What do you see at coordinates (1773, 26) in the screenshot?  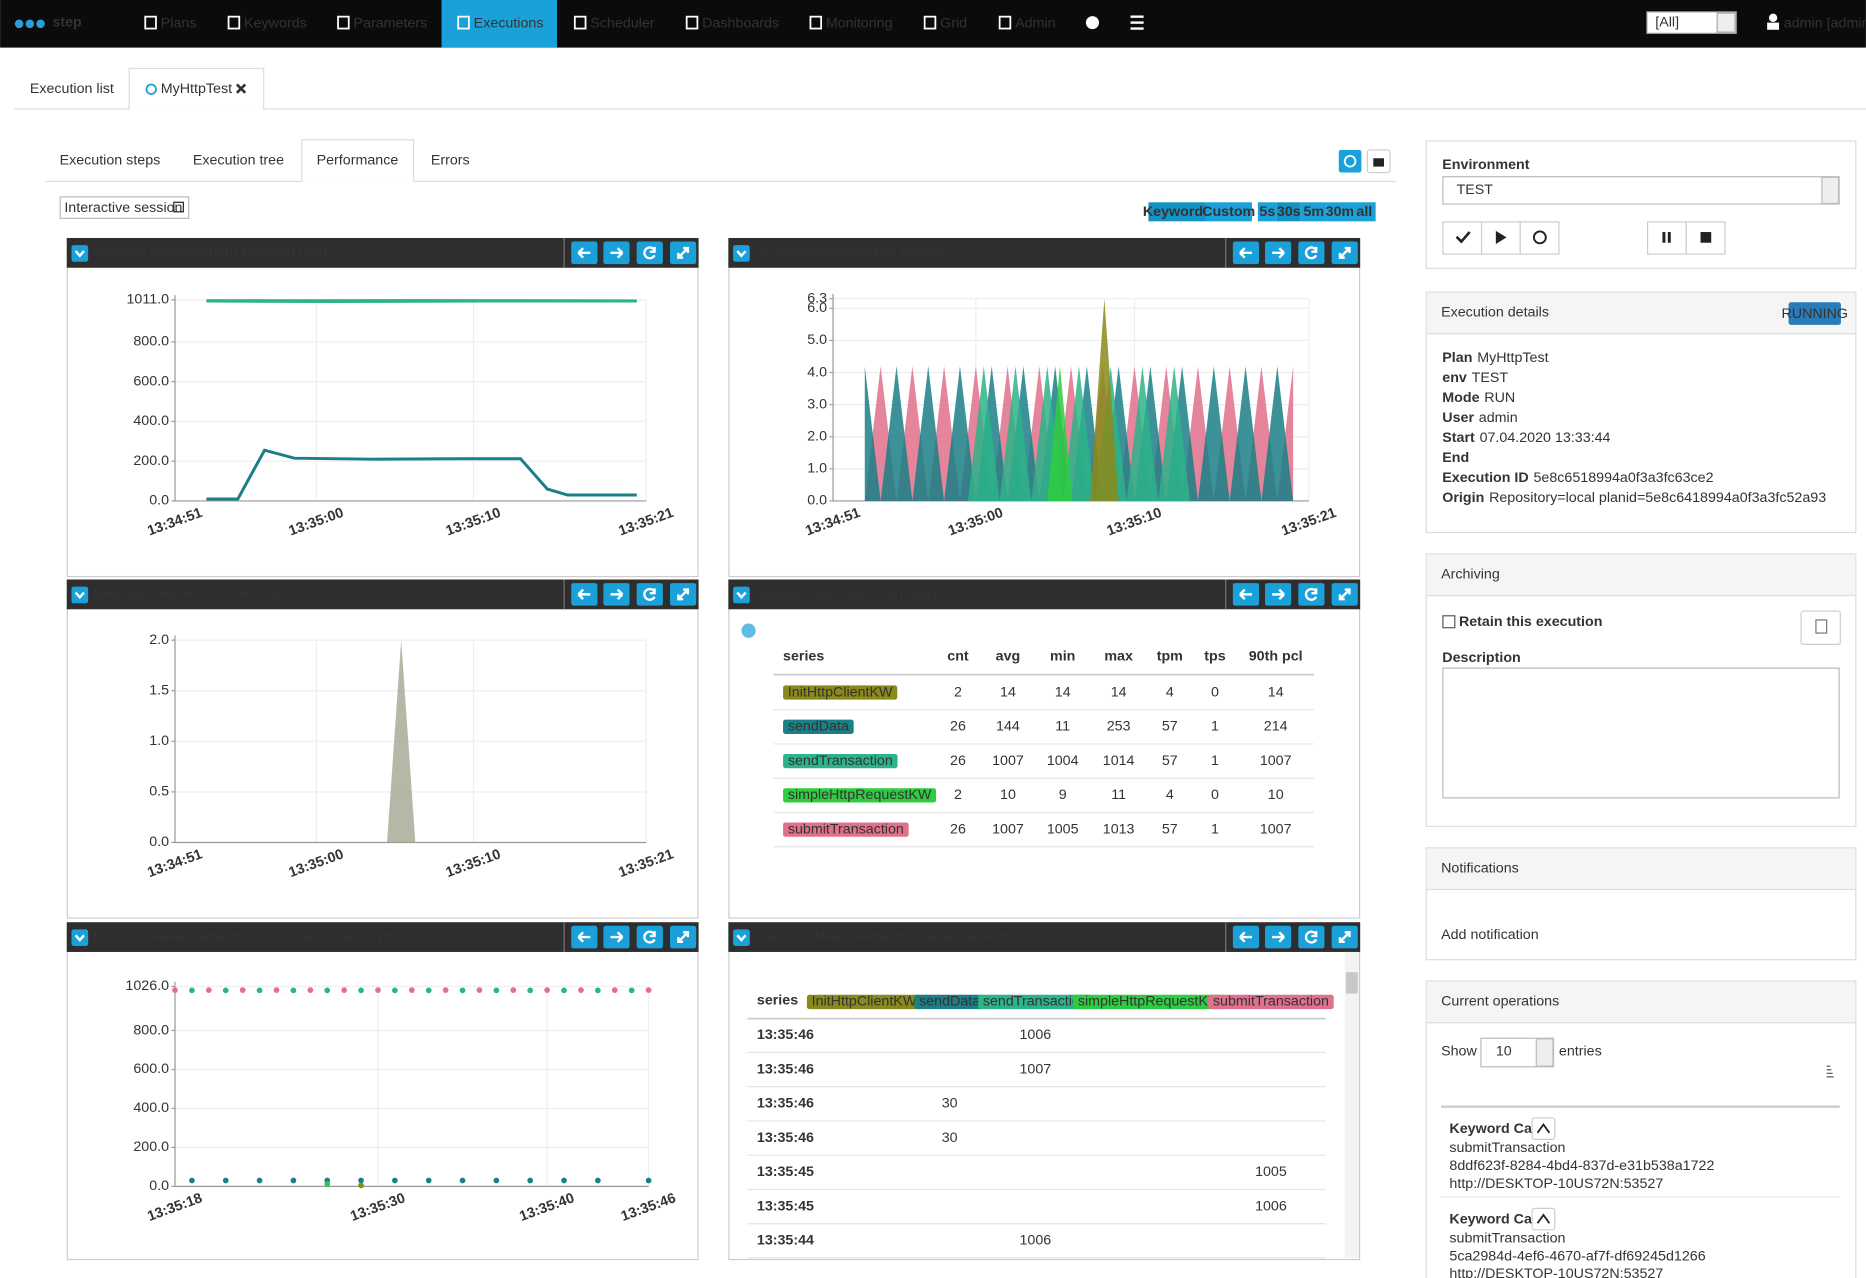 I see `user-icon` at bounding box center [1773, 26].